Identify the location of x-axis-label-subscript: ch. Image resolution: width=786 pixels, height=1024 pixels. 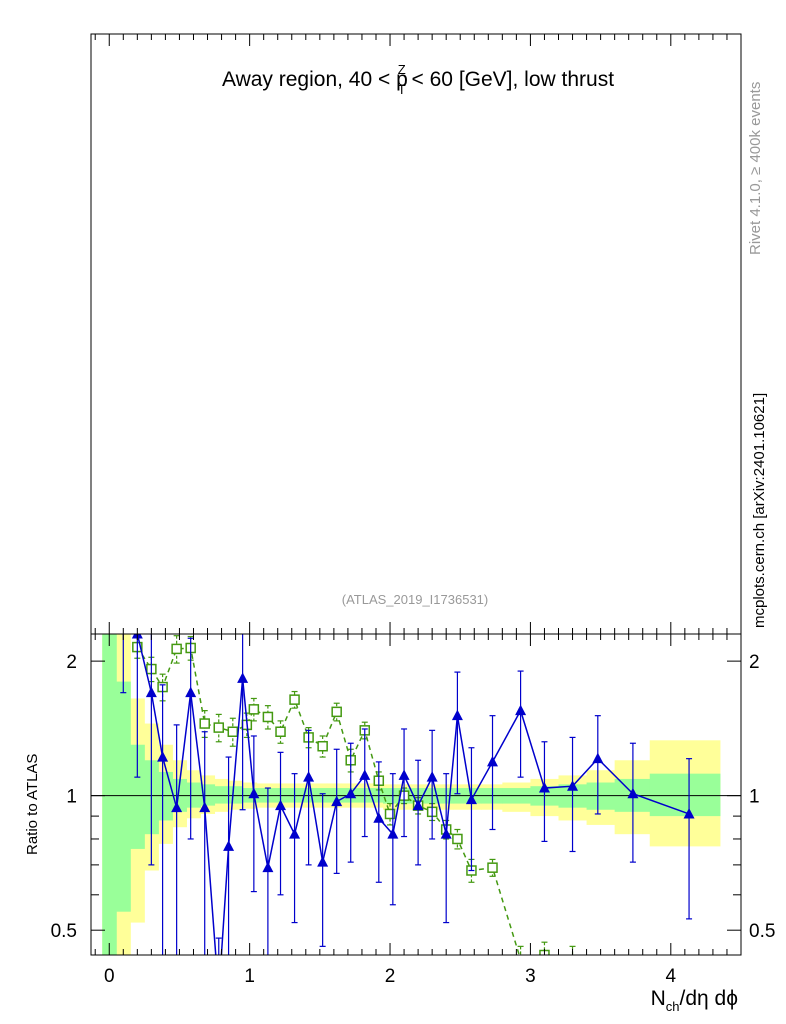
(673, 1006).